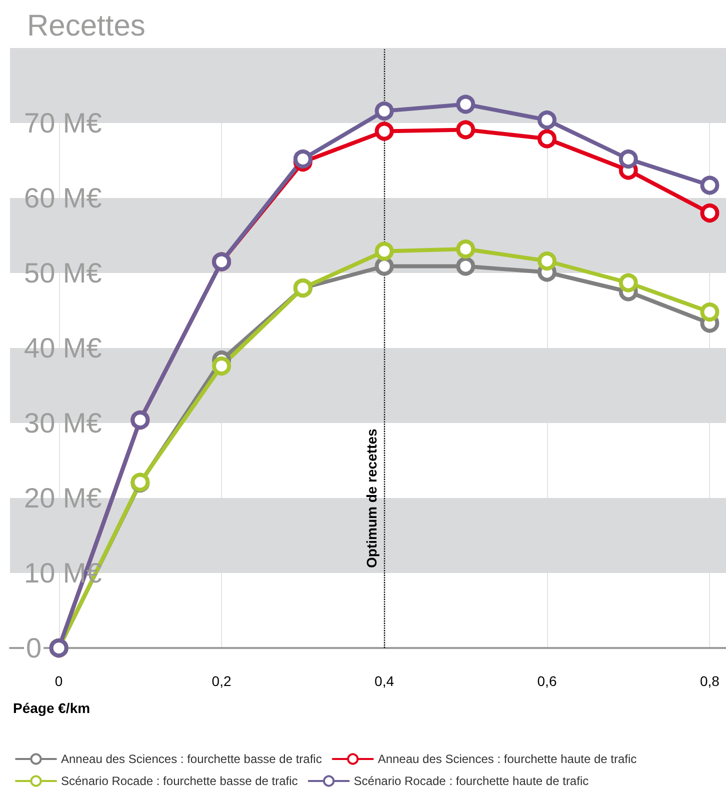 The height and width of the screenshot is (794, 726). What do you see at coordinates (63, 273) in the screenshot?
I see `y-tick-label: 50 M€` at bounding box center [63, 273].